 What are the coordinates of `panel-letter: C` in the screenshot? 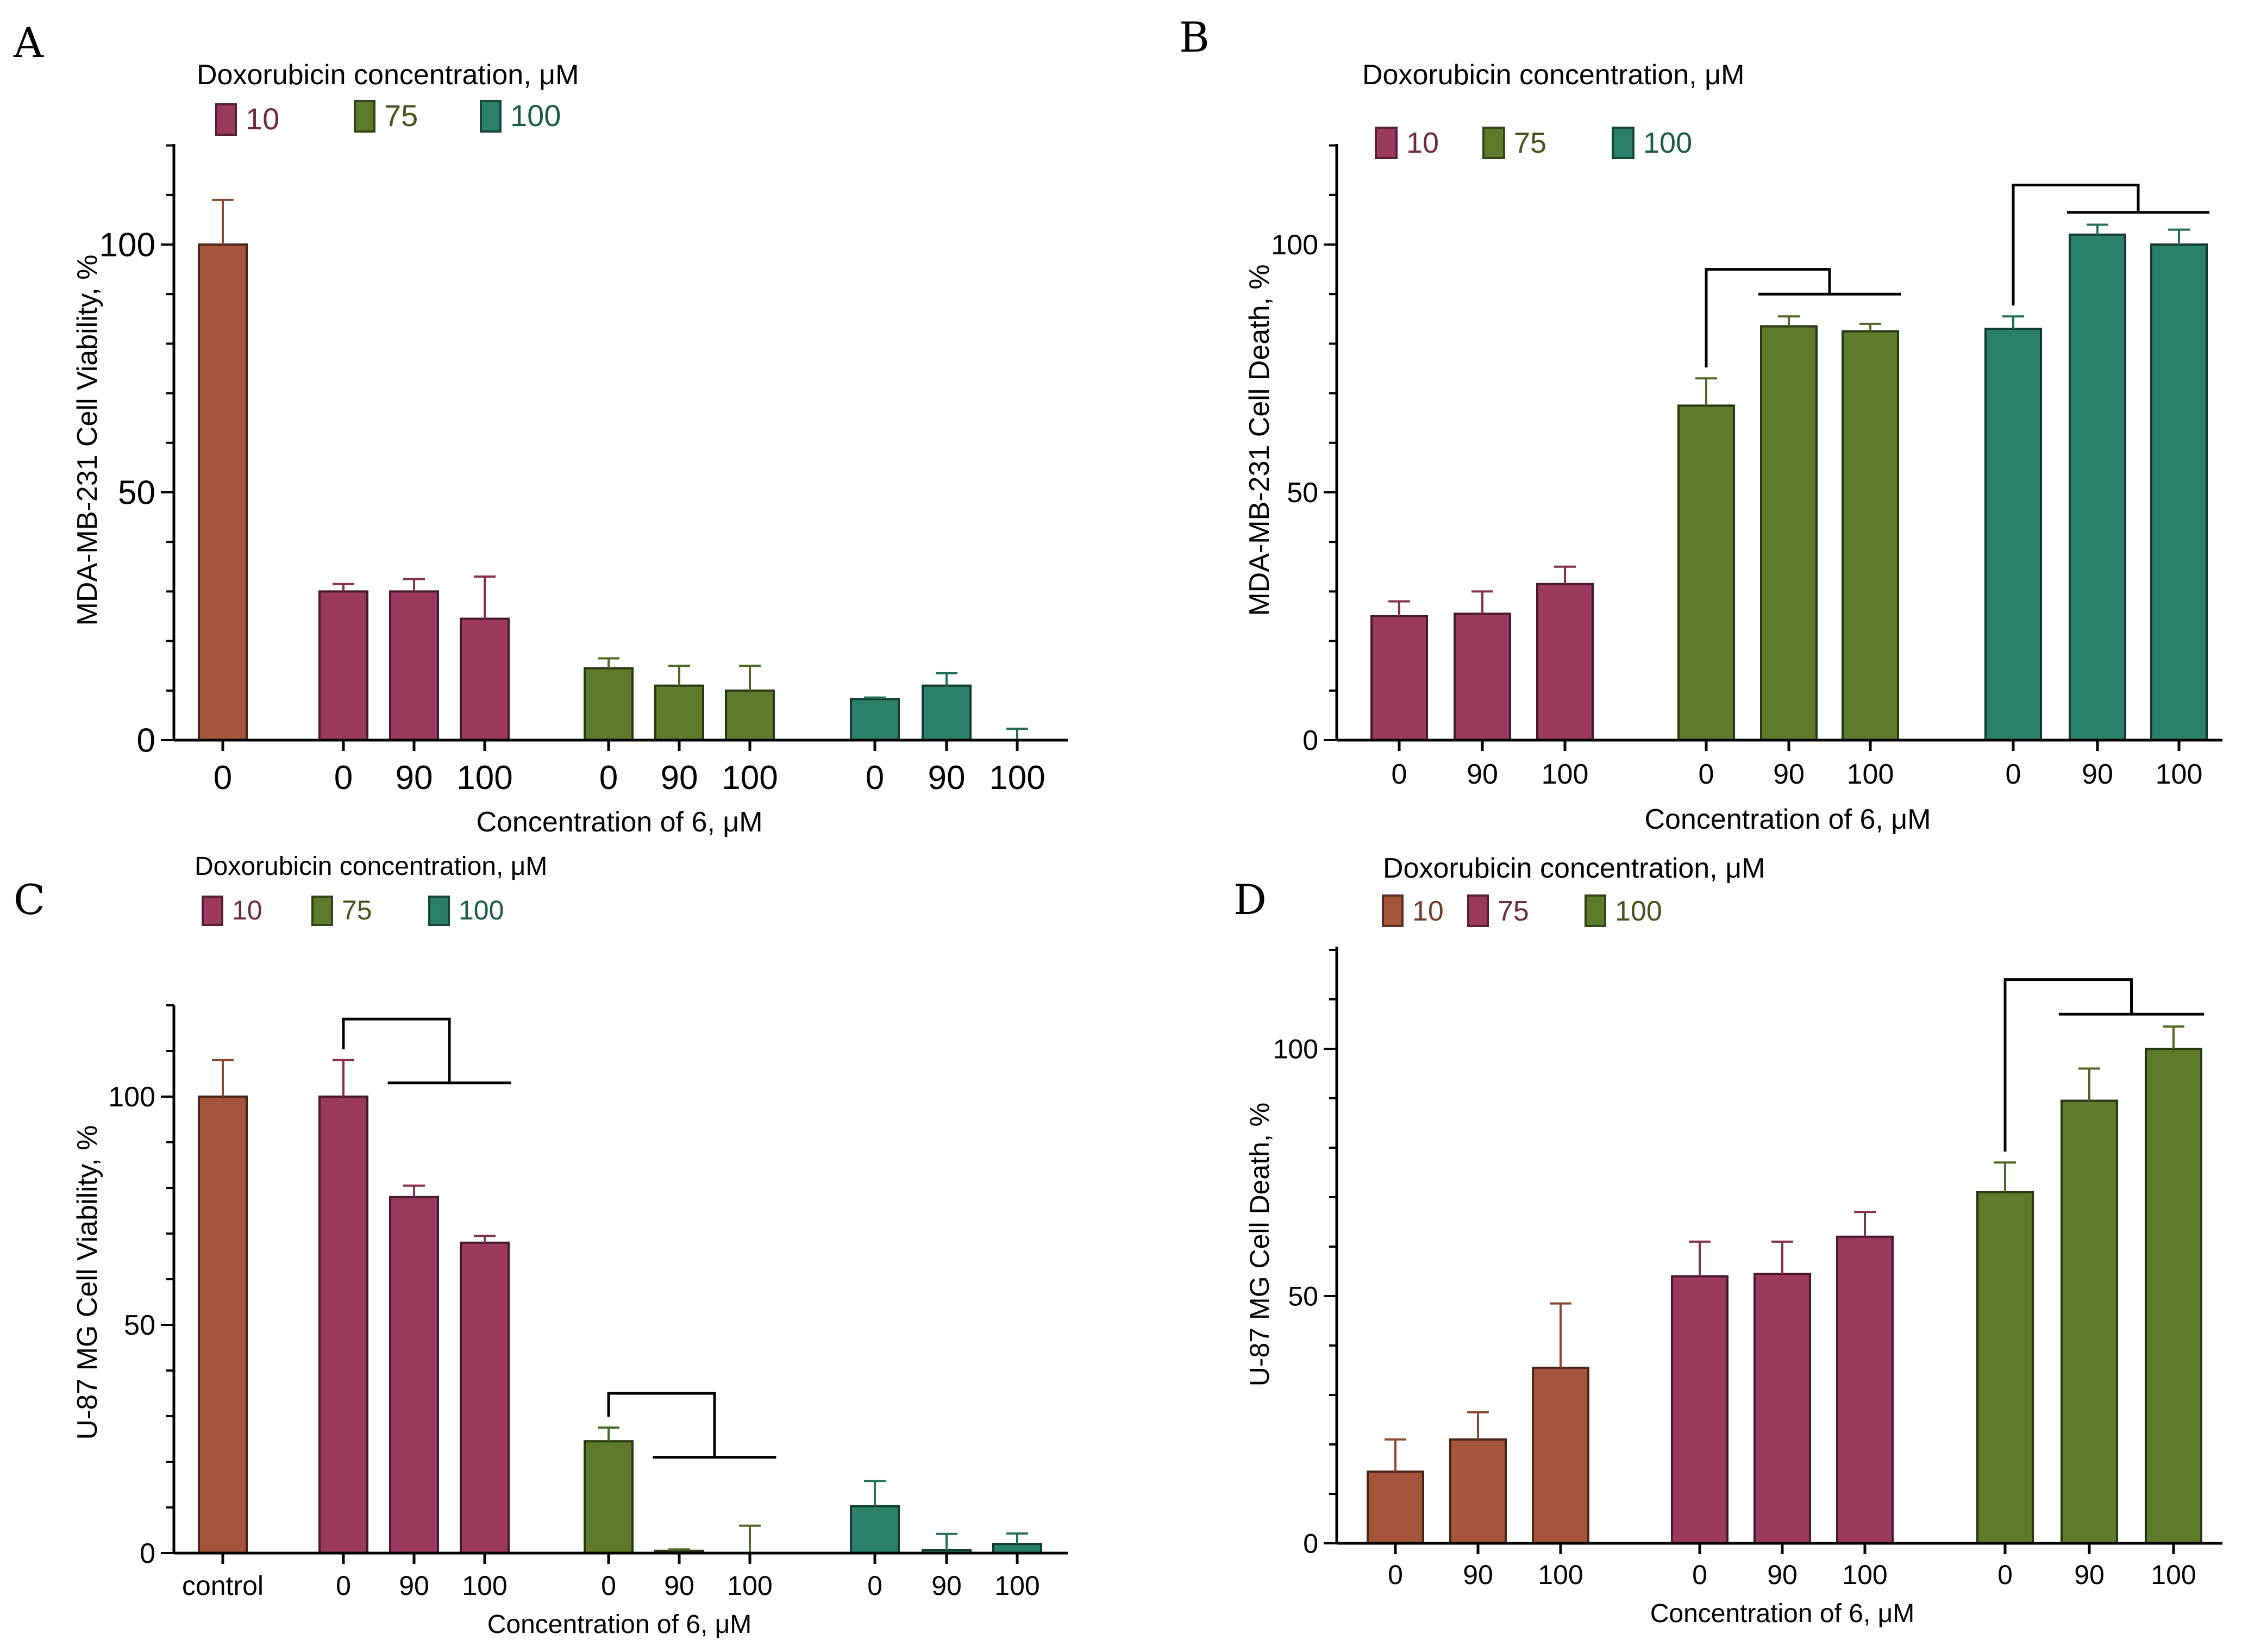 It's located at (29, 899).